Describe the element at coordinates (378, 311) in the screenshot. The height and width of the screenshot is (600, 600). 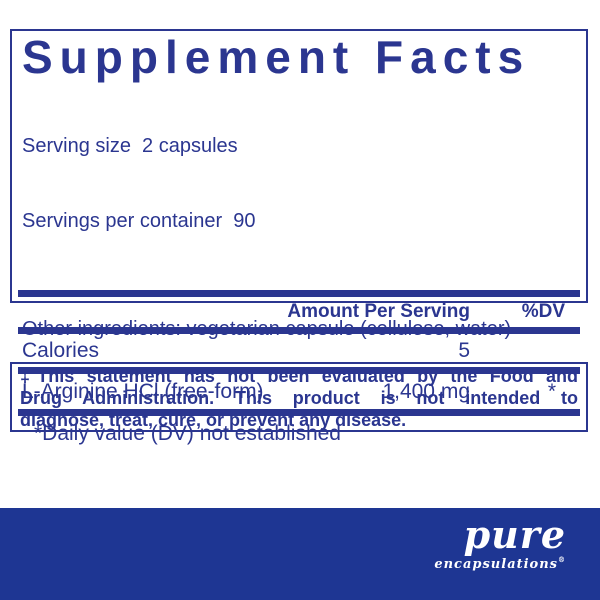
I see `amount-per-serving-header: Amount Per Serving` at that location.